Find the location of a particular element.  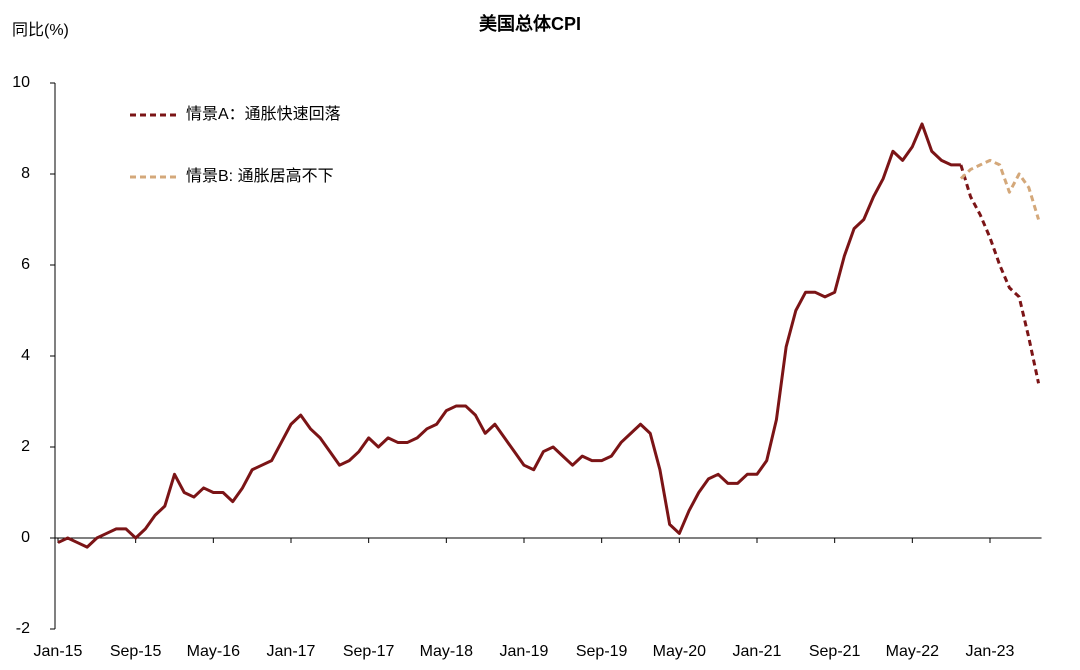

x-tick-label: Jan-23 is located at coordinates (990, 651).